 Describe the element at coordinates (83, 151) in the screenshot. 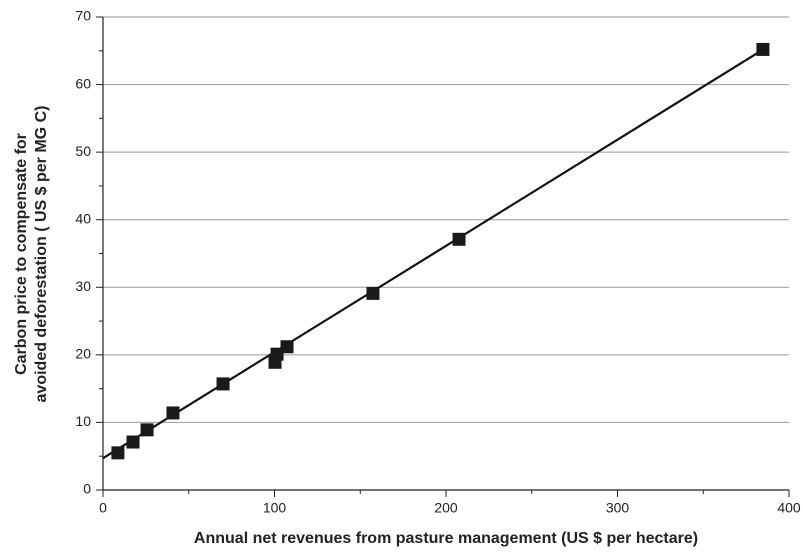

I see `y-tick-label: 50` at that location.